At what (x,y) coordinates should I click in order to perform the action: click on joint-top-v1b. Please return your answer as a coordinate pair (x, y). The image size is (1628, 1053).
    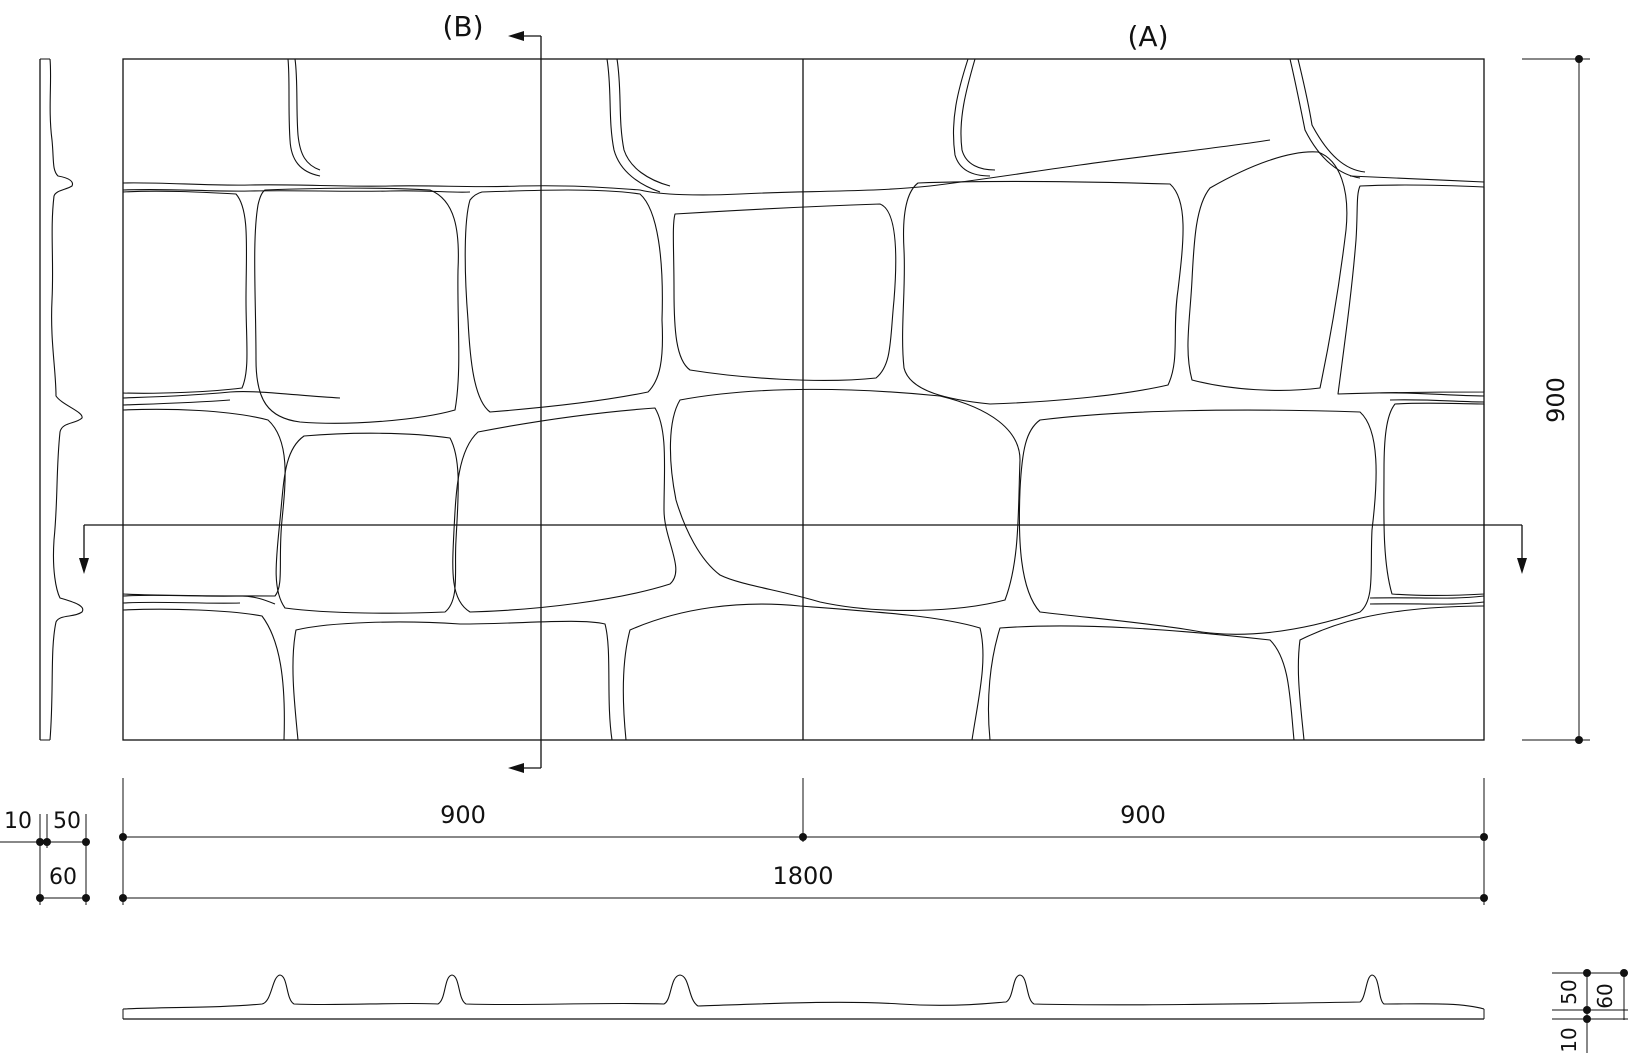
    Looking at the image, I should click on (307, 114).